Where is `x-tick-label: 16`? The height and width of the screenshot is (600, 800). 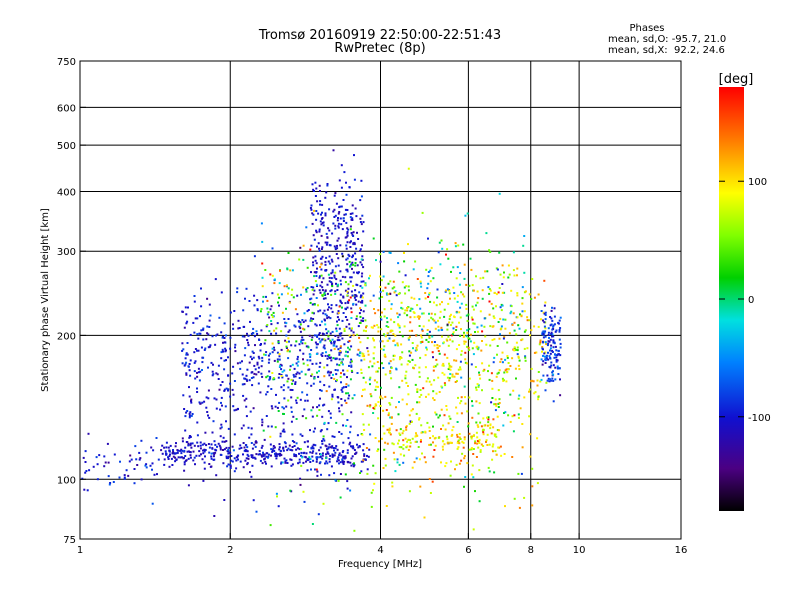 x-tick-label: 16 is located at coordinates (681, 550).